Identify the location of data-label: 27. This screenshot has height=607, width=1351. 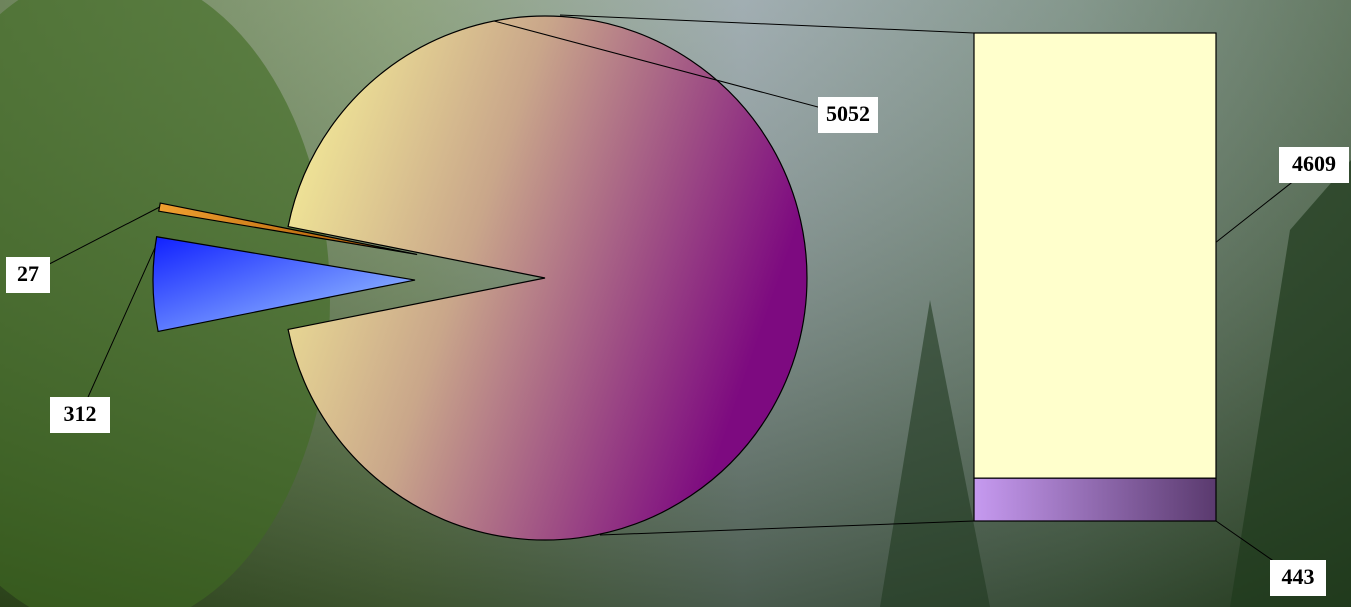
(28, 273).